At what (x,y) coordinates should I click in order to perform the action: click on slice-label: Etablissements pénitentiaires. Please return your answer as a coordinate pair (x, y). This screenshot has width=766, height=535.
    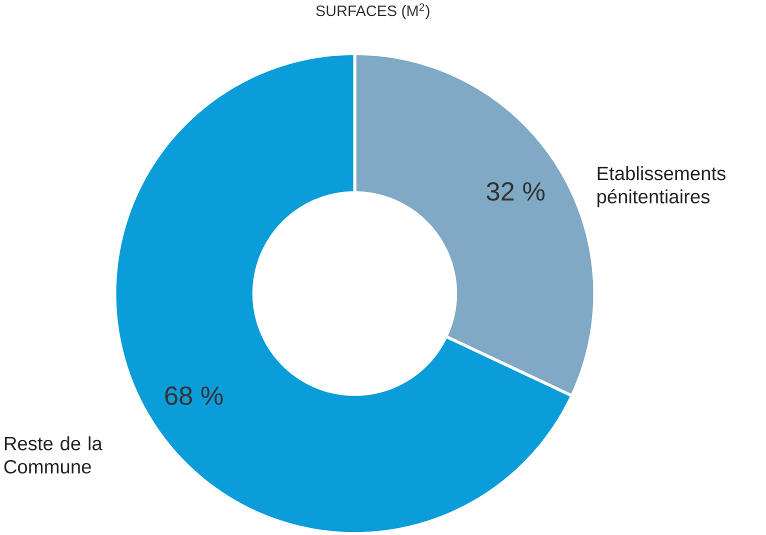
    Looking at the image, I should click on (661, 187).